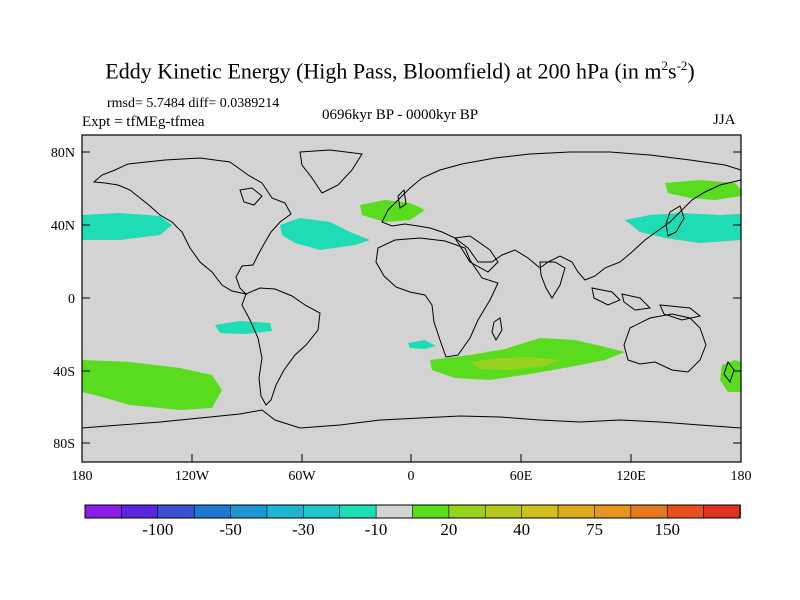  What do you see at coordinates (243, 327) in the screenshot?
I see `anomaly-patch-southeast-pacific` at bounding box center [243, 327].